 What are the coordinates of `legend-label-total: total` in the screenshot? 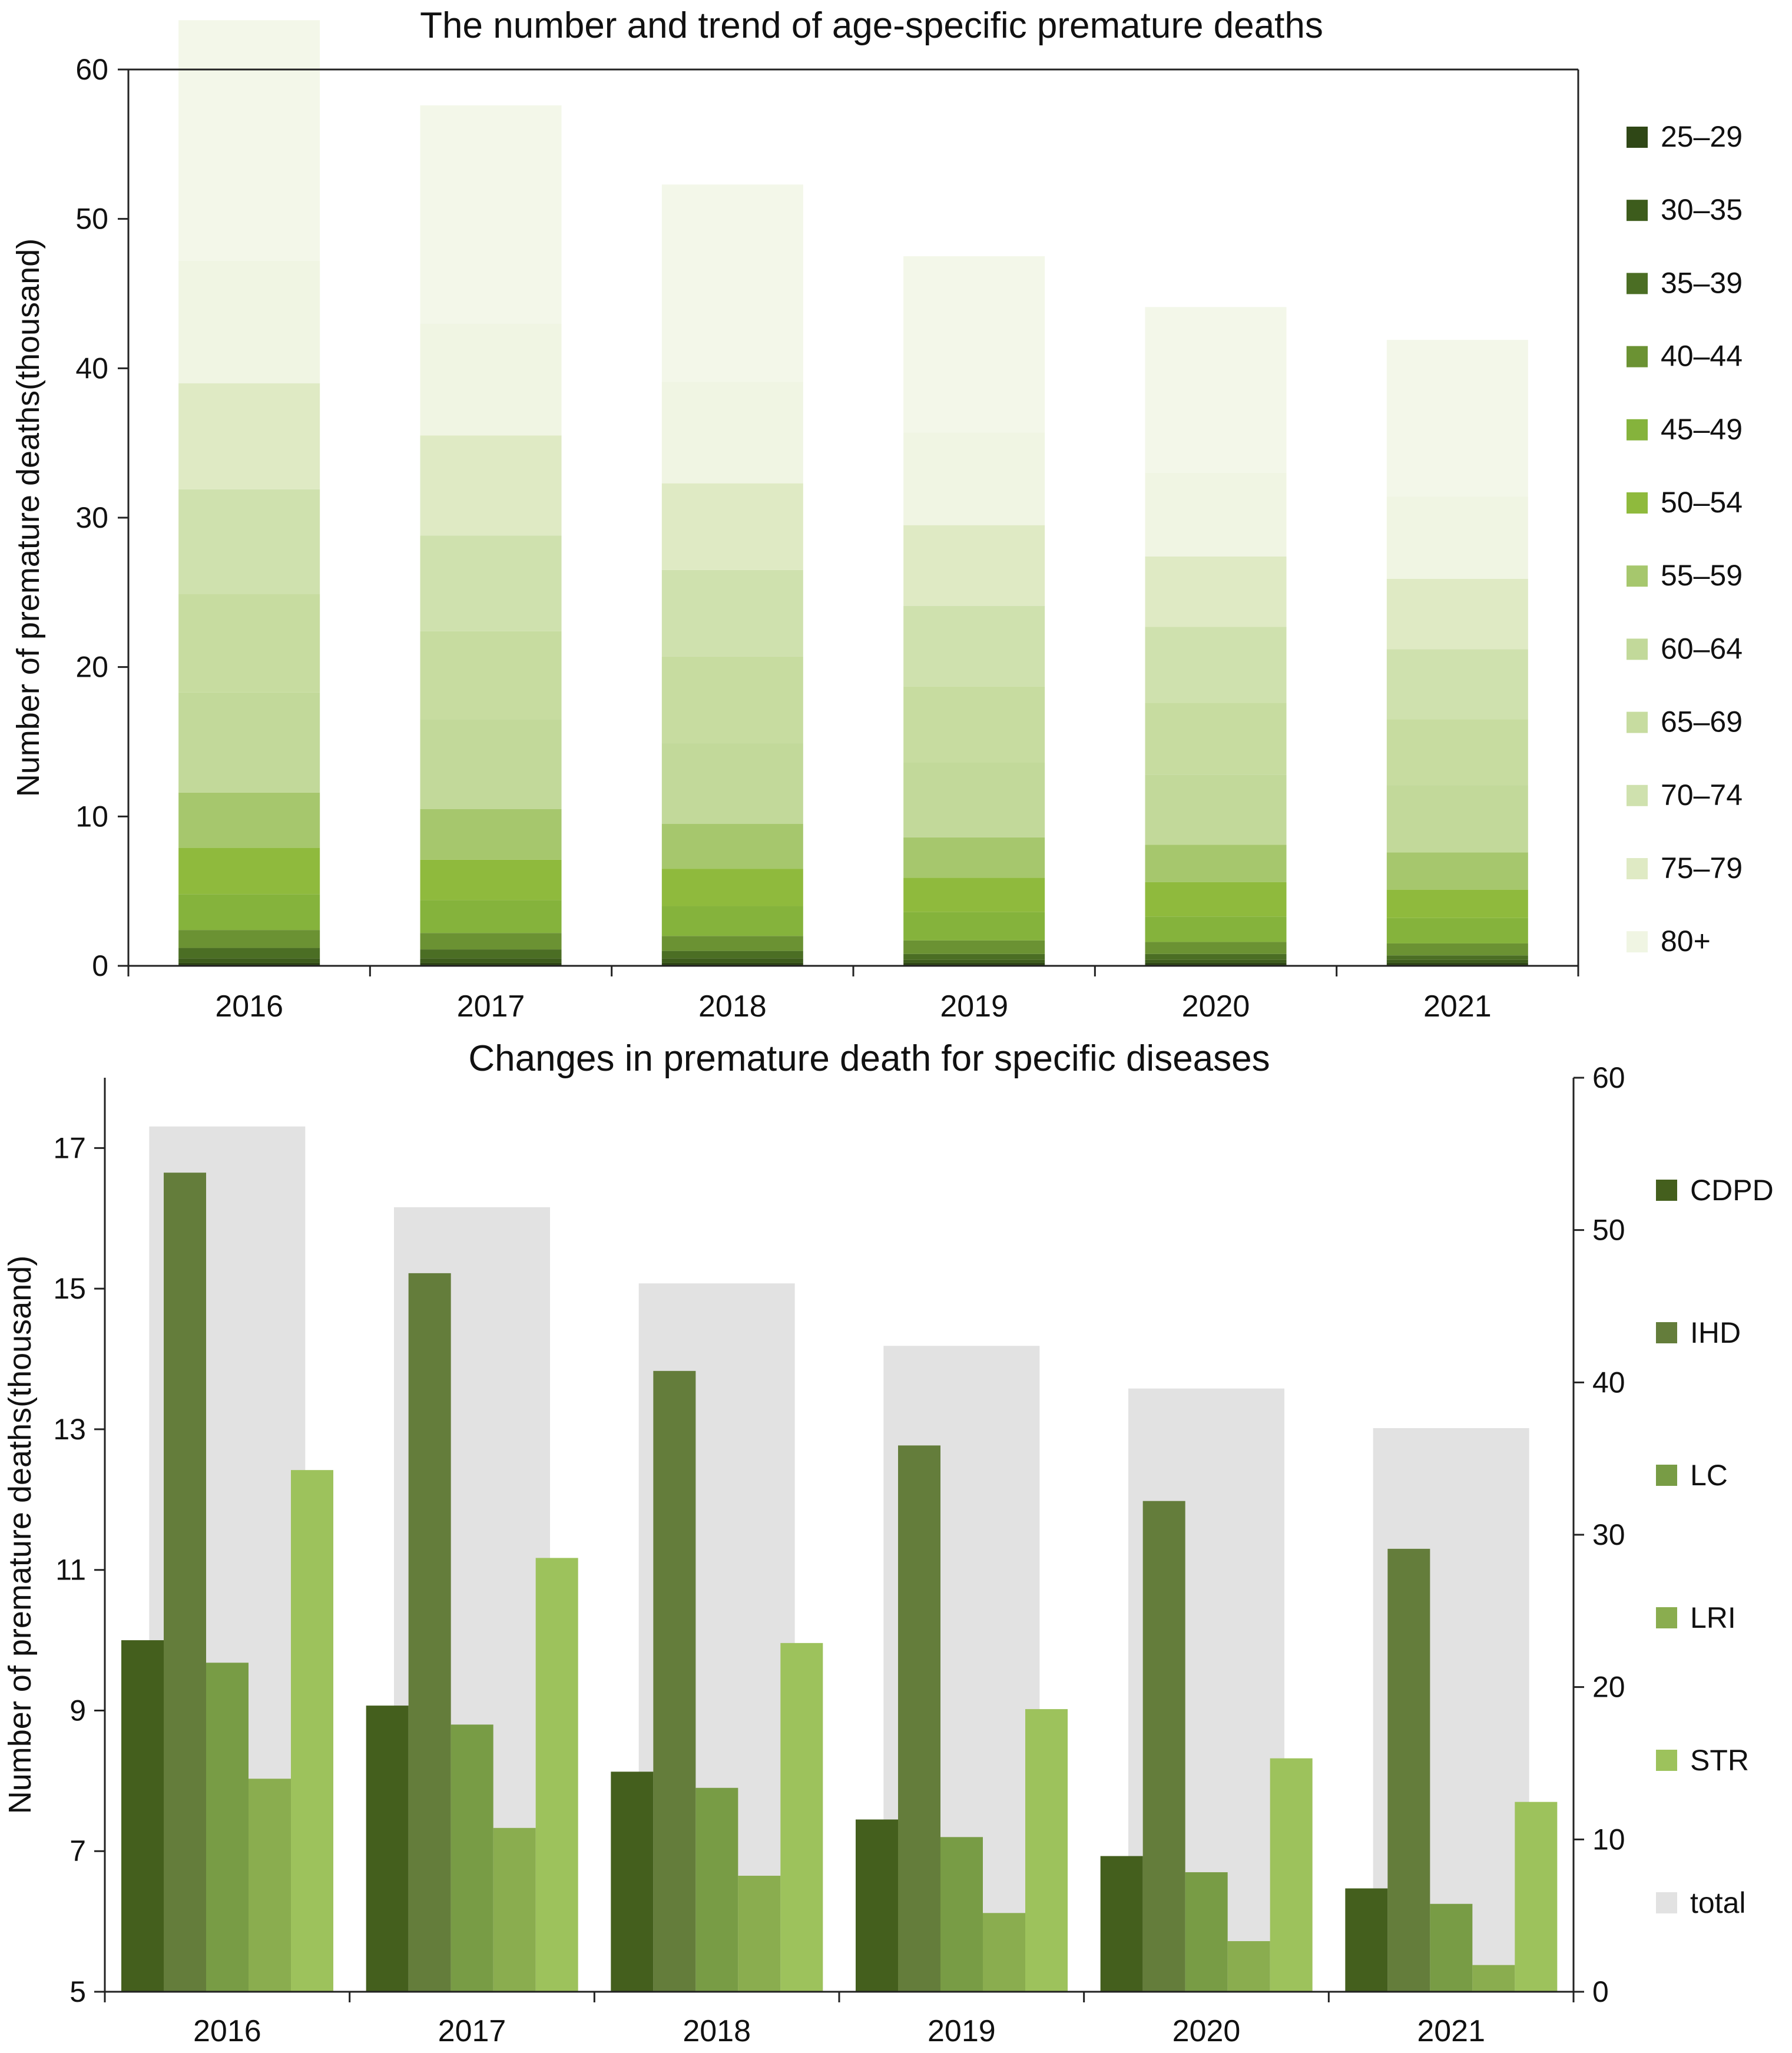 It's located at (1718, 1902).